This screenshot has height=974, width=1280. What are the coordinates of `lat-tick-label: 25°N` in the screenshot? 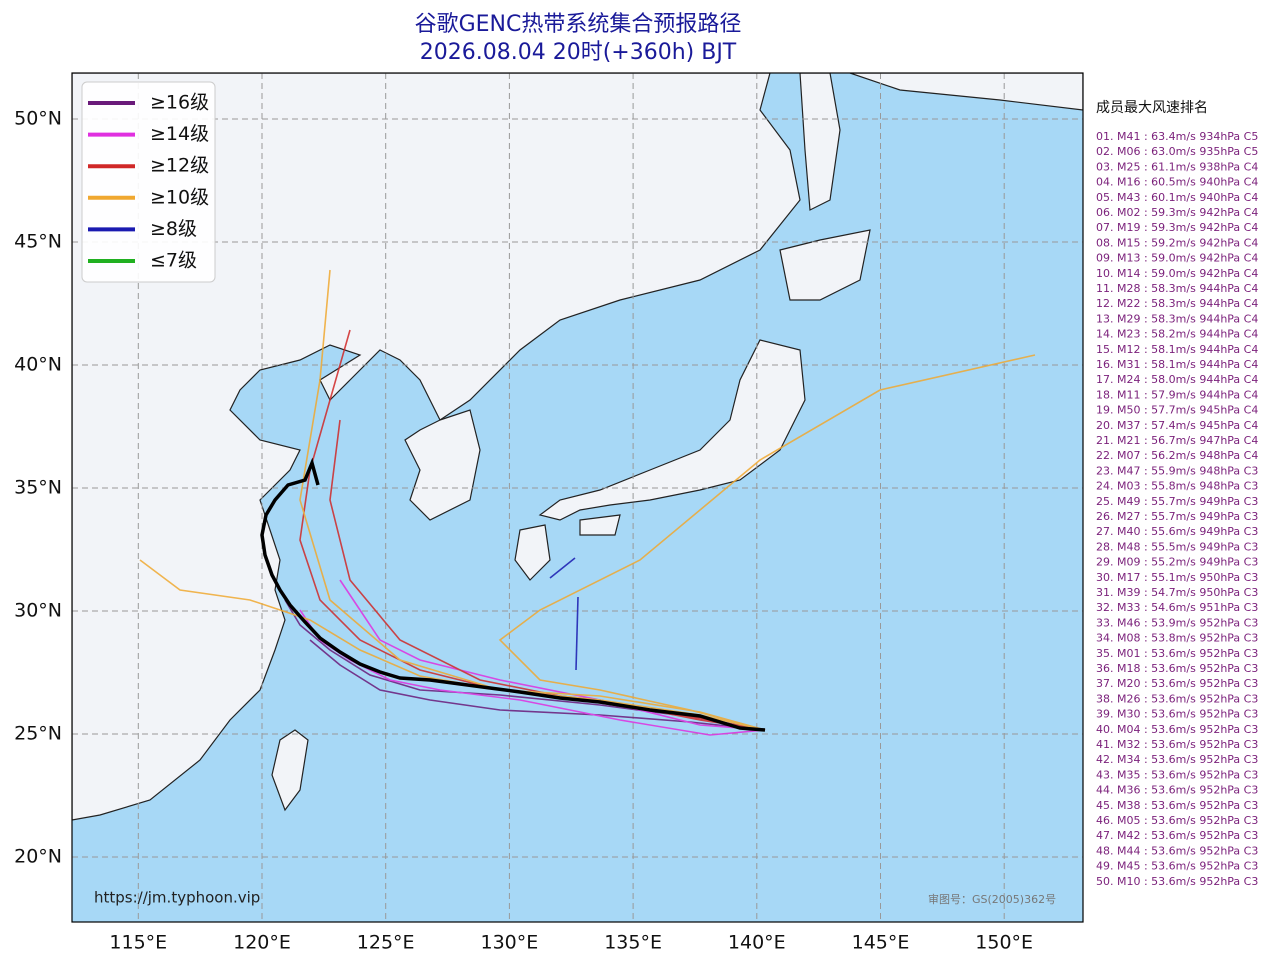 It's located at (38, 734).